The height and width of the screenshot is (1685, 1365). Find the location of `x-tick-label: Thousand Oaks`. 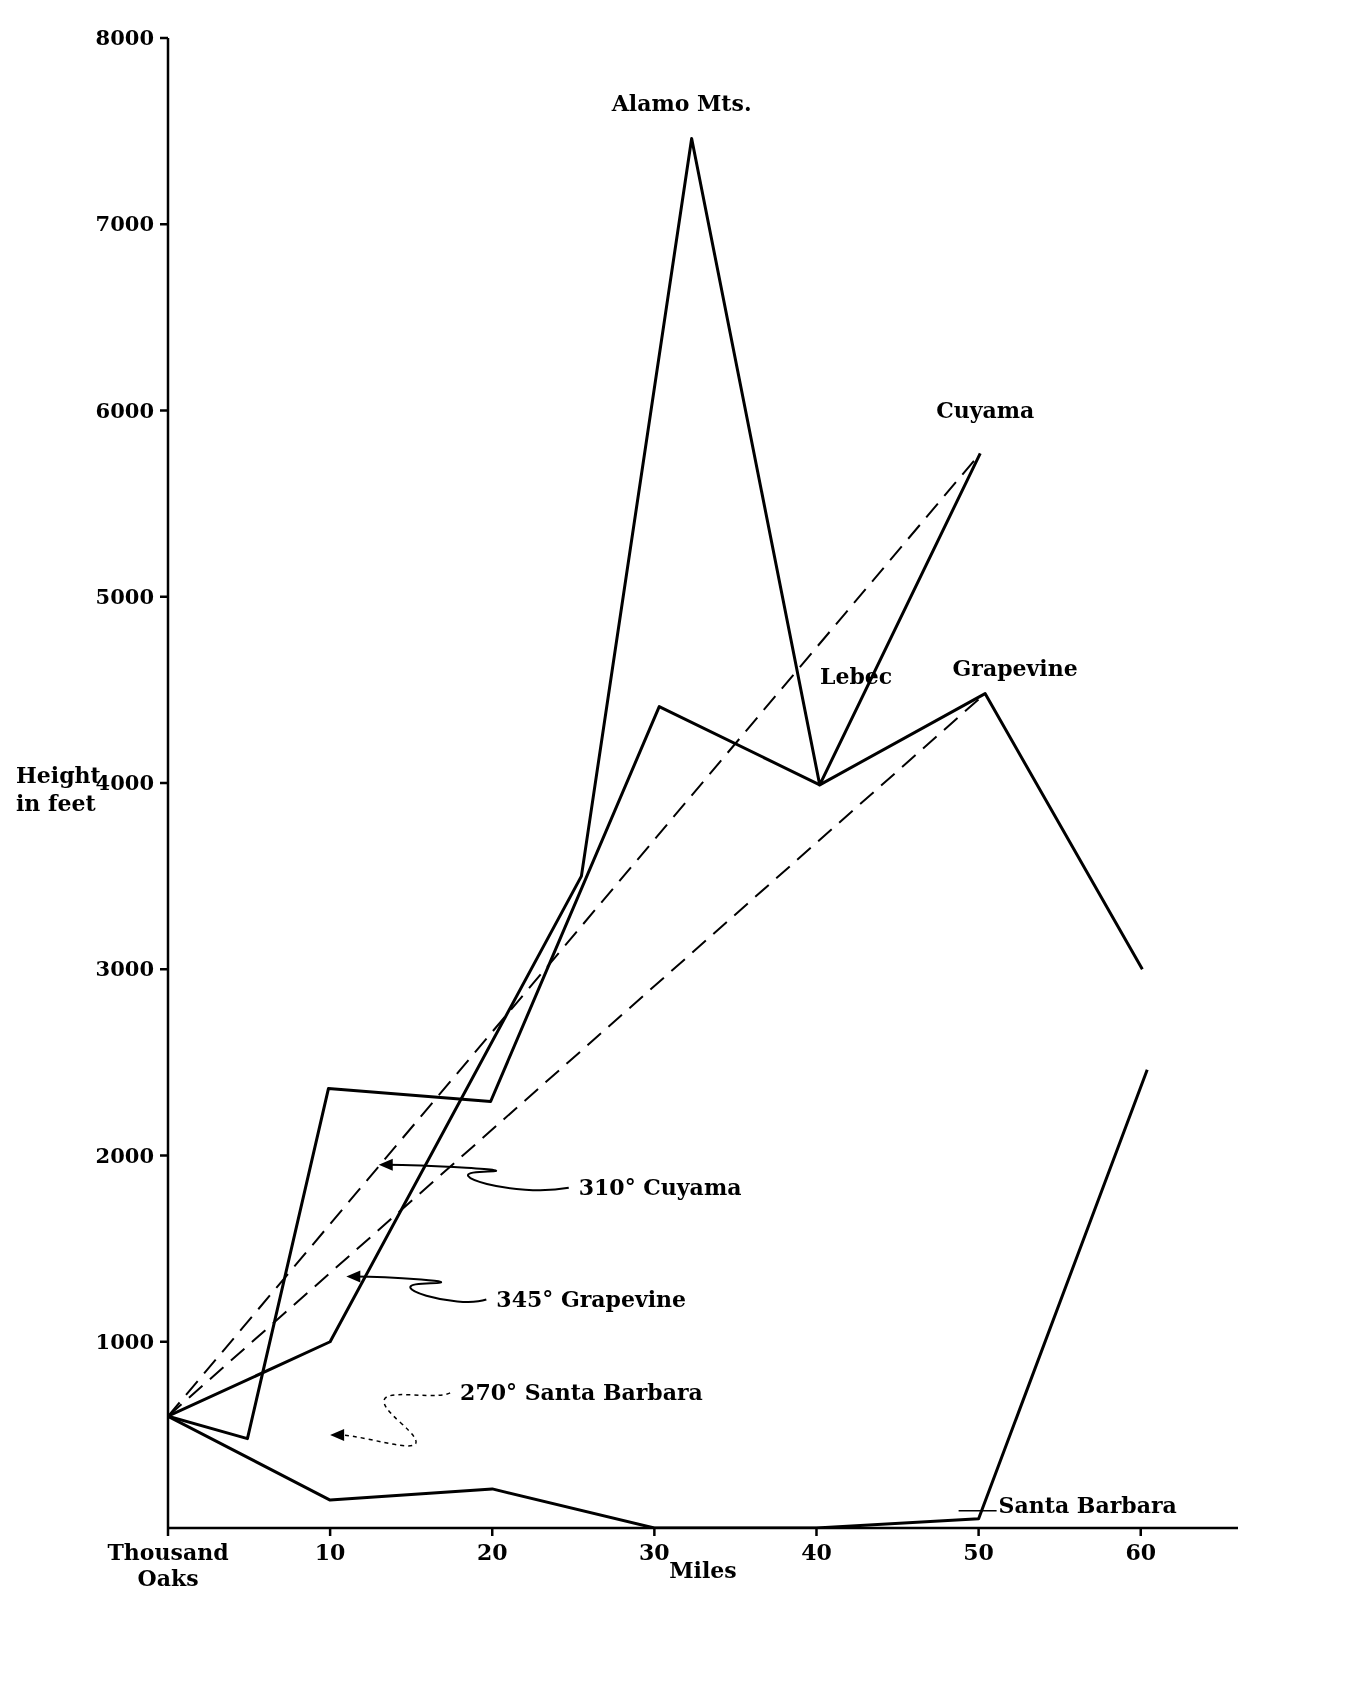

x-tick-label: Thousand Oaks is located at coordinates (168, 1565).